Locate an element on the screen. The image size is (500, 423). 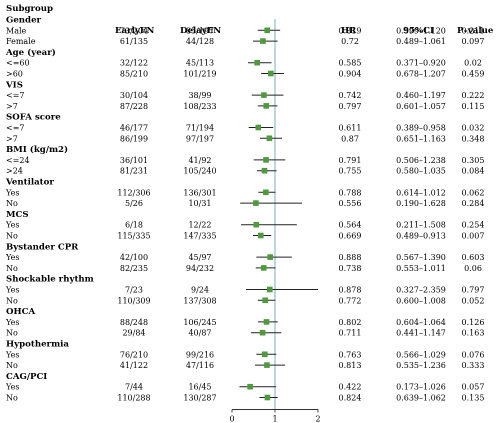
hr-cell: 0.669 is located at coordinates (350, 236).